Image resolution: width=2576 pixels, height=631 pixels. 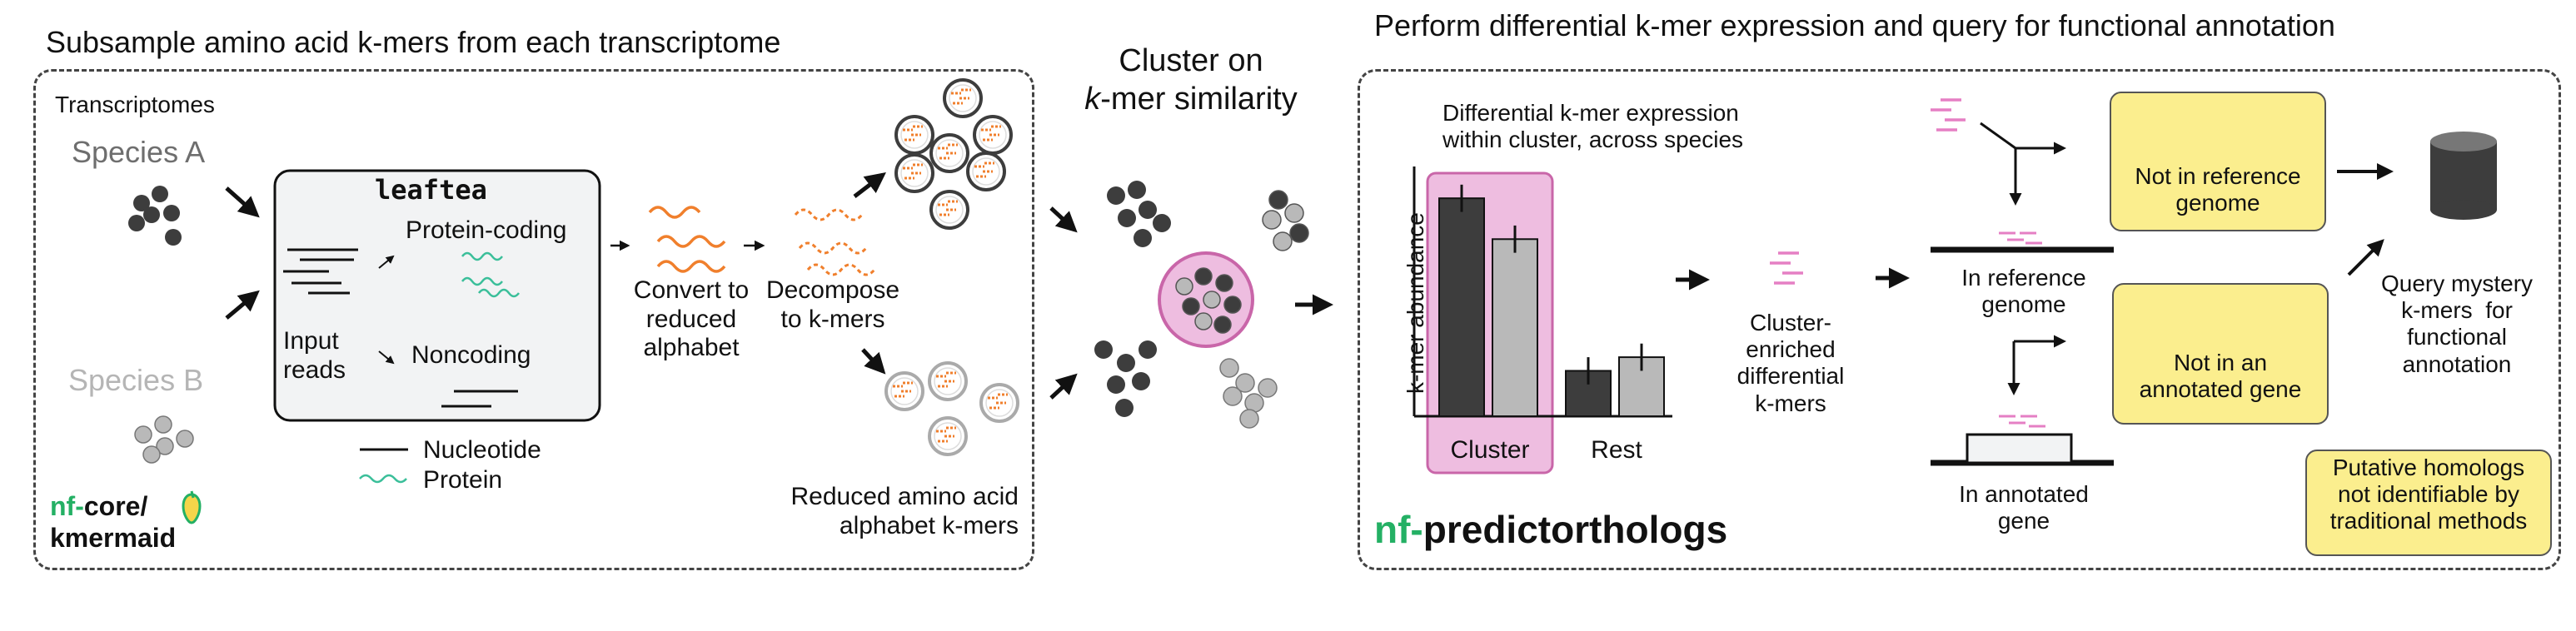 I want to click on nf-apple-icon, so click(x=192, y=507).